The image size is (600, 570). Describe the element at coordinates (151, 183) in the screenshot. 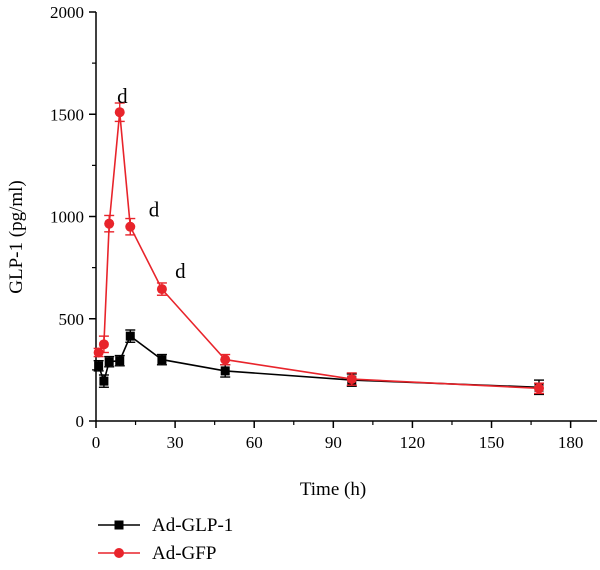

I see `annotations: d d d` at that location.